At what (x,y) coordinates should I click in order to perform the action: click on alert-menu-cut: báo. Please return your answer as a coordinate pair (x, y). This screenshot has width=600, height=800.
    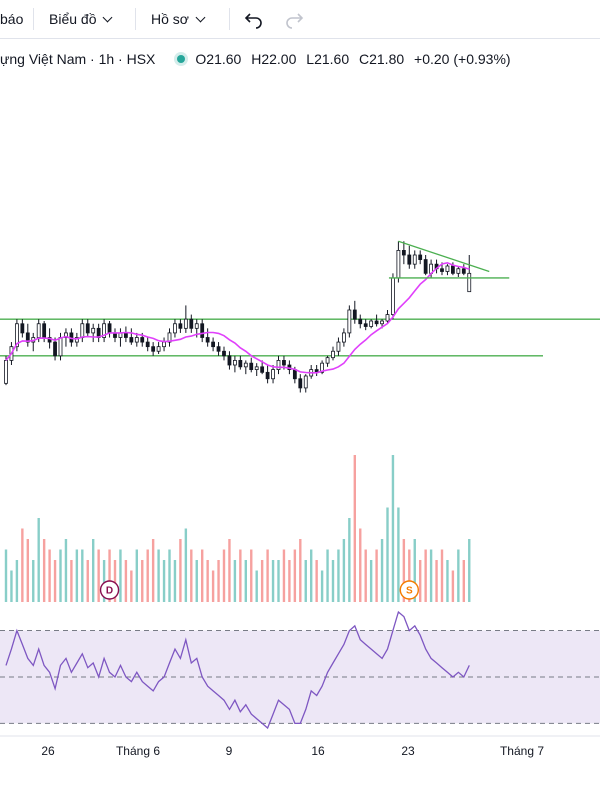
    Looking at the image, I should click on (12, 19).